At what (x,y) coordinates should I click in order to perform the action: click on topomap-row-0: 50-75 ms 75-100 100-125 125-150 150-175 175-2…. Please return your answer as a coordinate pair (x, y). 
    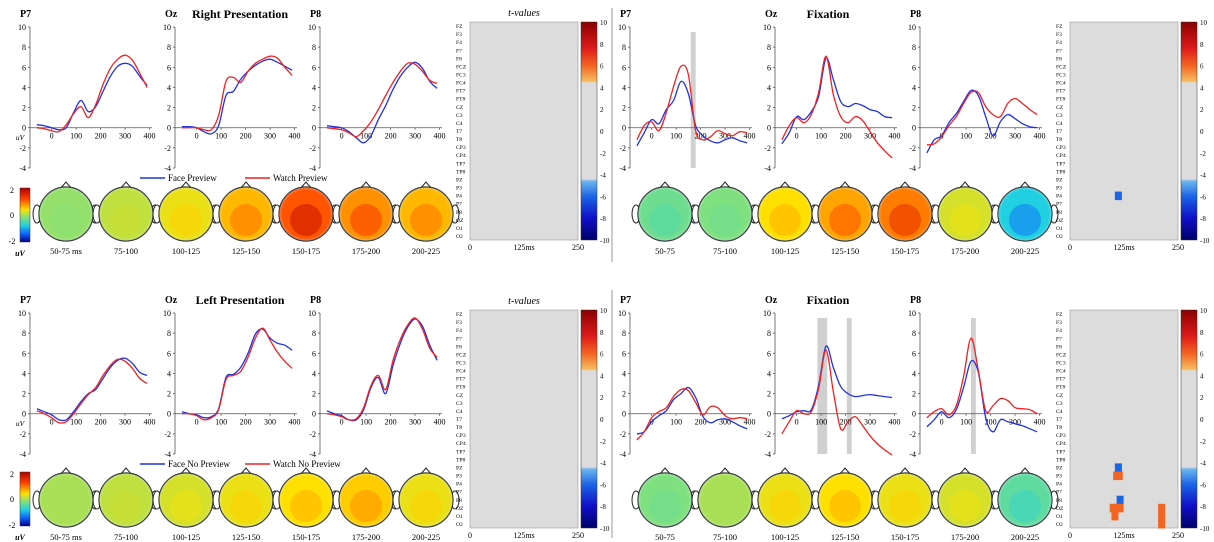
    Looking at the image, I should click on (246, 218).